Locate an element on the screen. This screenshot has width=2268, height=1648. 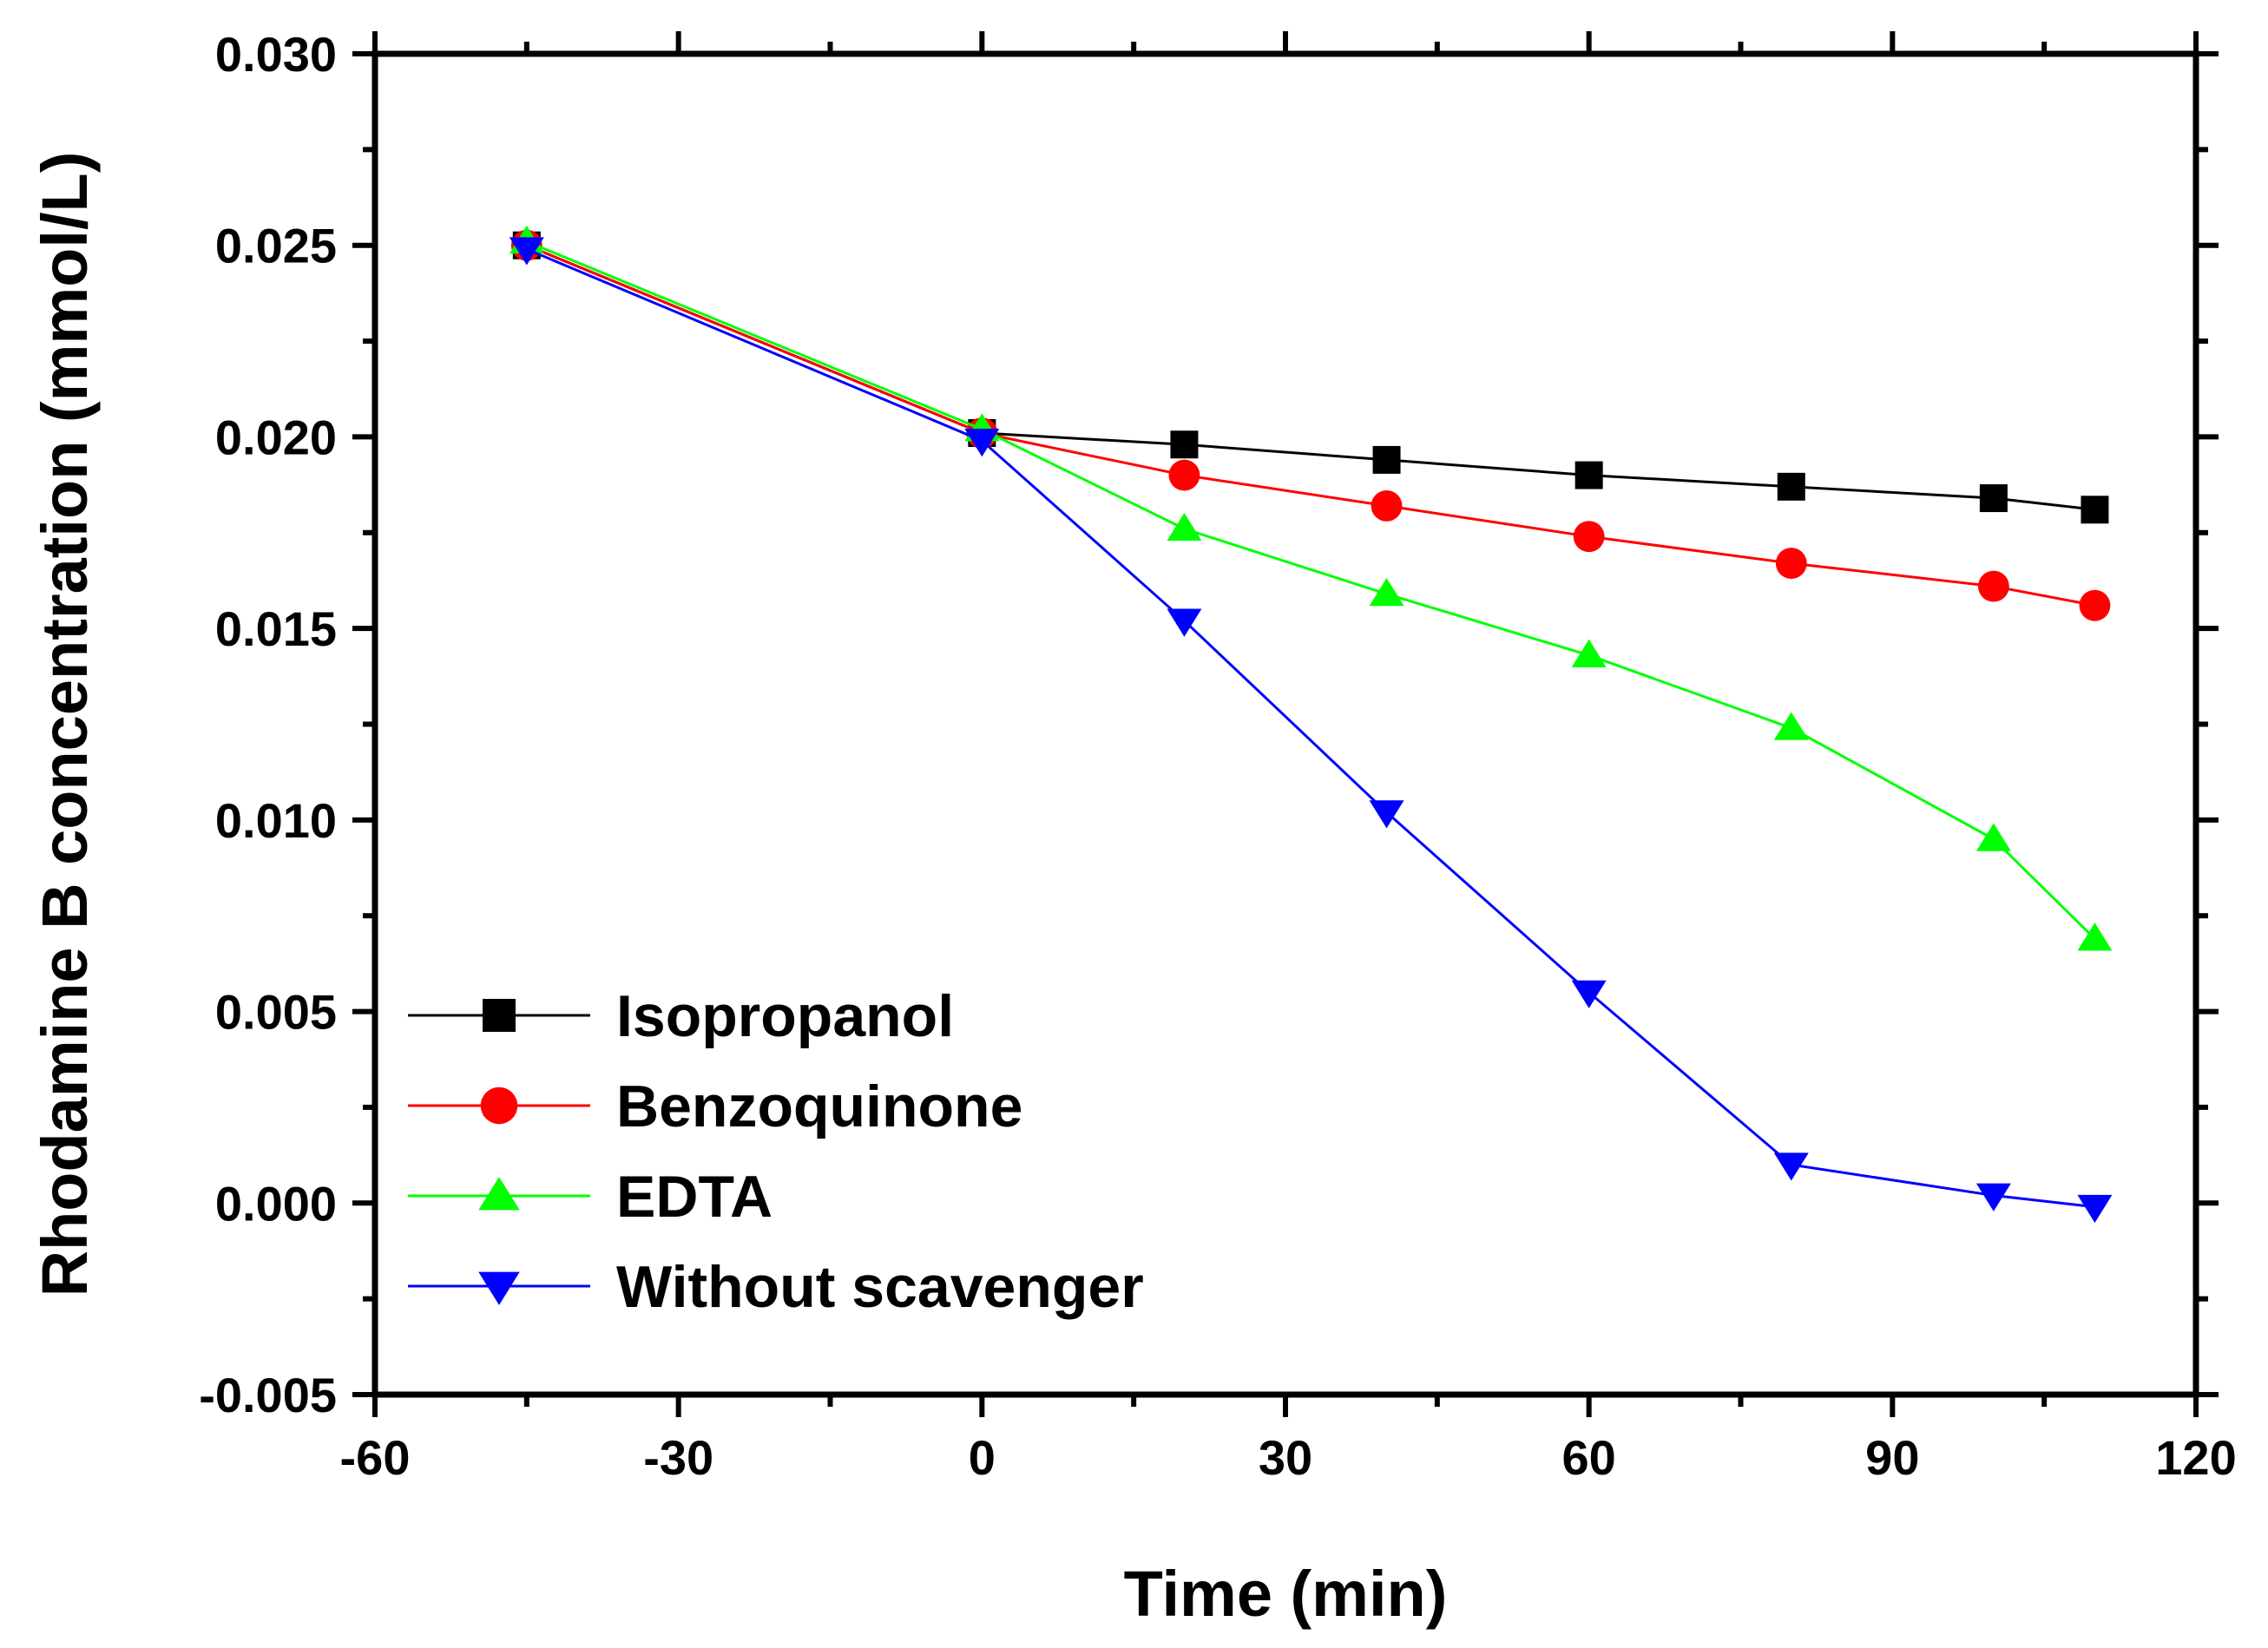
x-tick-label: 30 is located at coordinates (1285, 1458).